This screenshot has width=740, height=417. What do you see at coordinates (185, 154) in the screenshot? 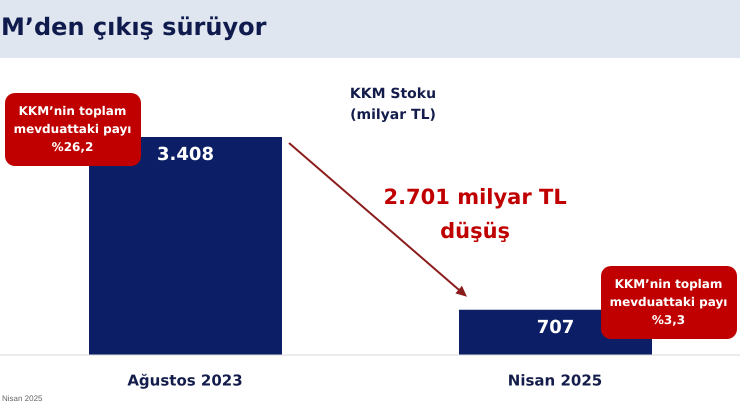
I see `data-label: 3.408` at bounding box center [185, 154].